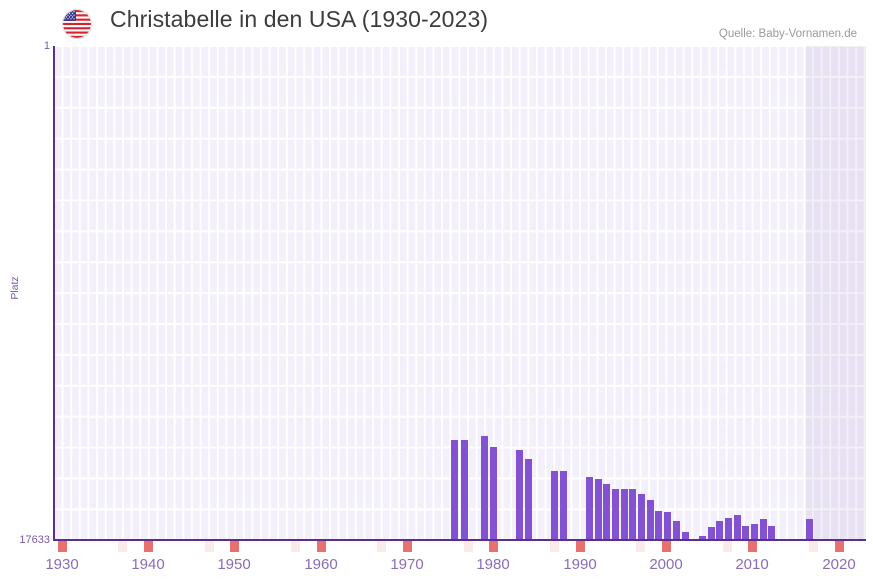  I want to click on bar-2011, so click(746, 533).